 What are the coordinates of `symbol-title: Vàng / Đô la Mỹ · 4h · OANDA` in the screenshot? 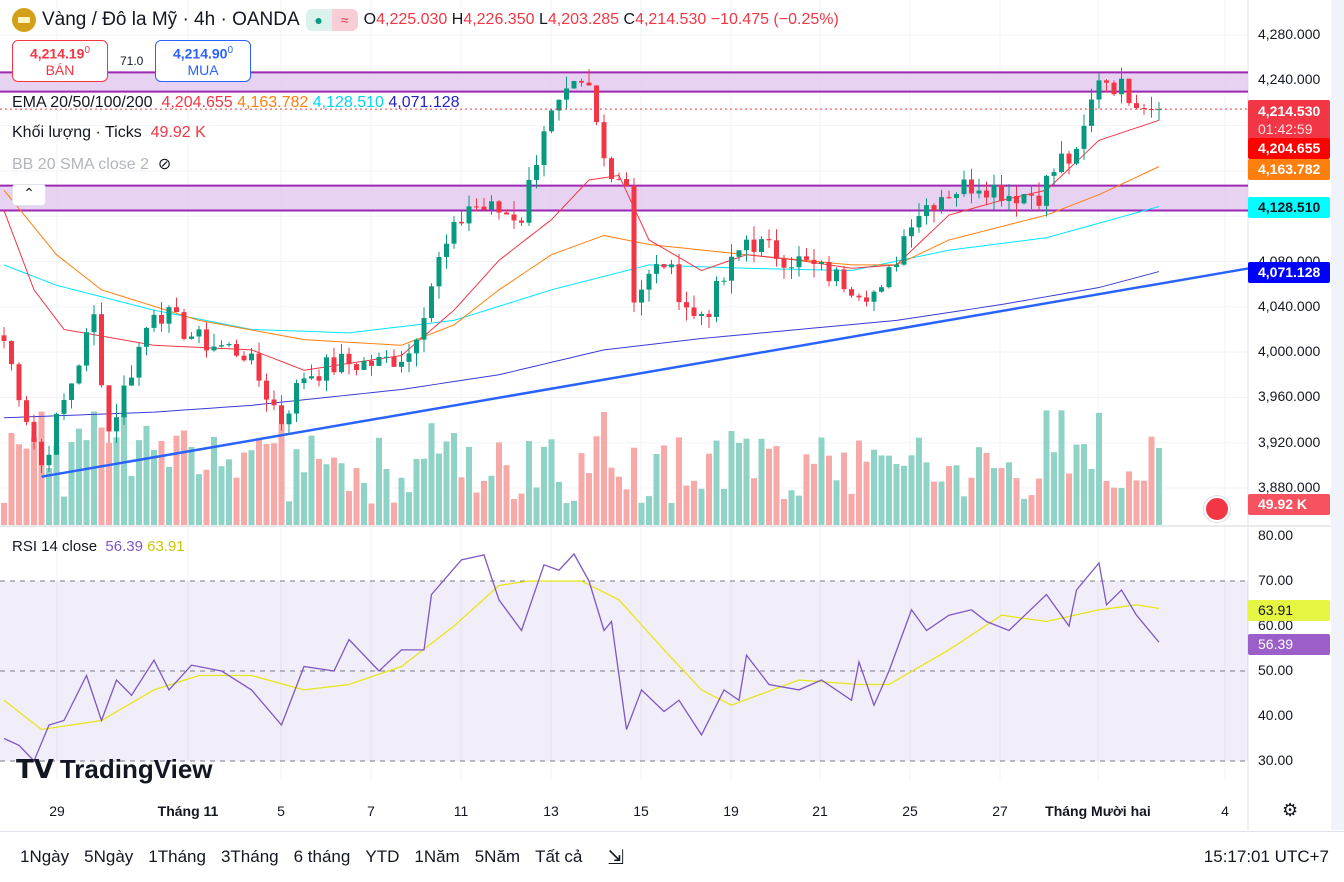 It's located at (171, 19).